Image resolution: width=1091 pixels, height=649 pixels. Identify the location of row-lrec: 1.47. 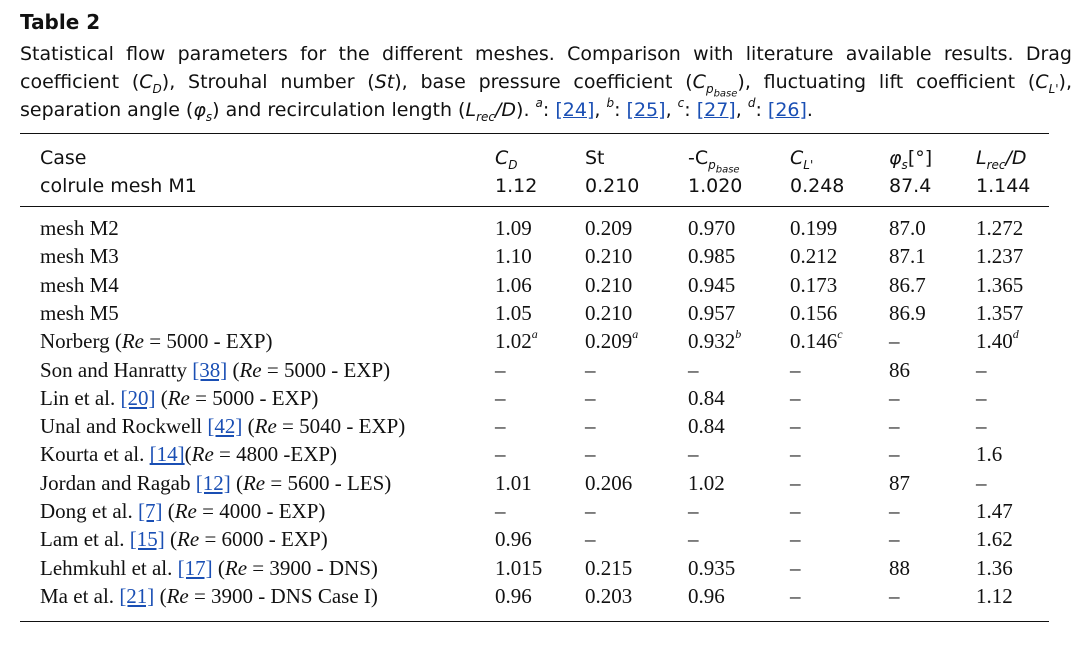
(994, 511).